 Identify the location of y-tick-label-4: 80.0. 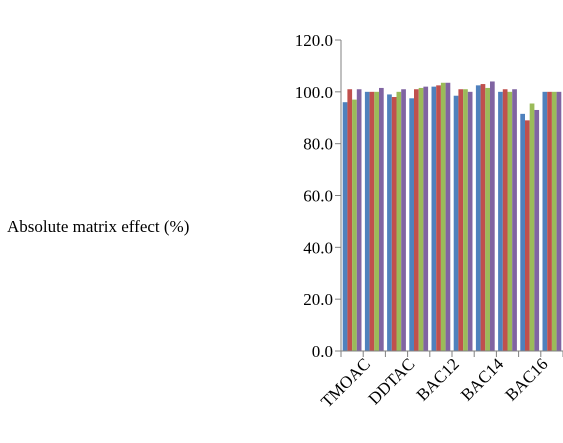
(318, 144).